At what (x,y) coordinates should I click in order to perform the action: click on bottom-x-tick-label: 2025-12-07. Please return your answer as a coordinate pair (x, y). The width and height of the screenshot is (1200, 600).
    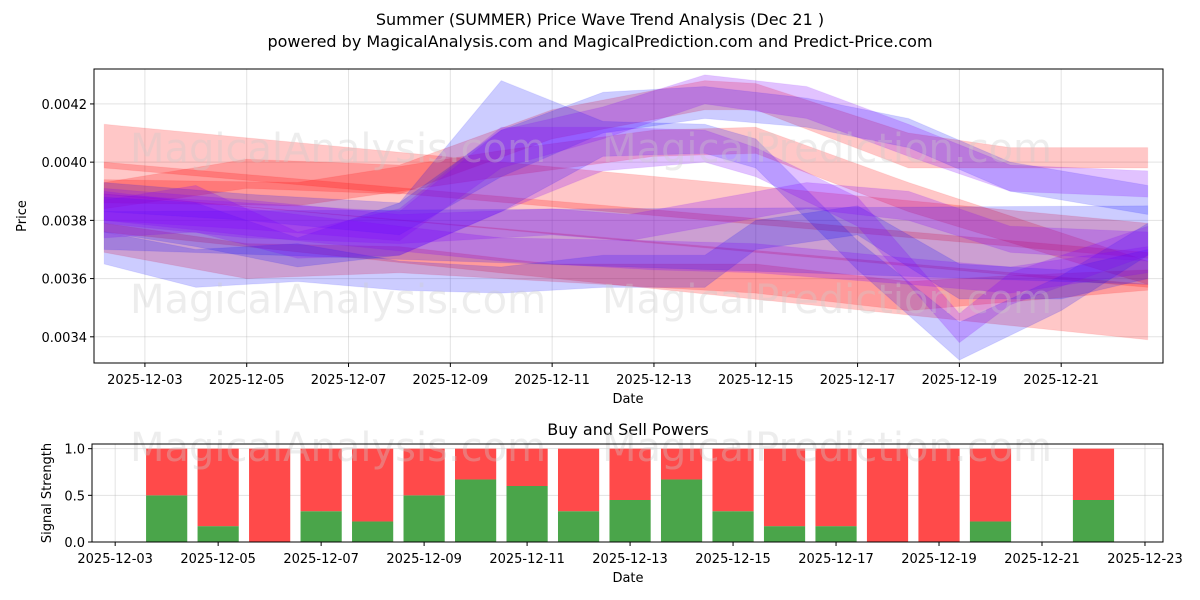
    Looking at the image, I should click on (321, 559).